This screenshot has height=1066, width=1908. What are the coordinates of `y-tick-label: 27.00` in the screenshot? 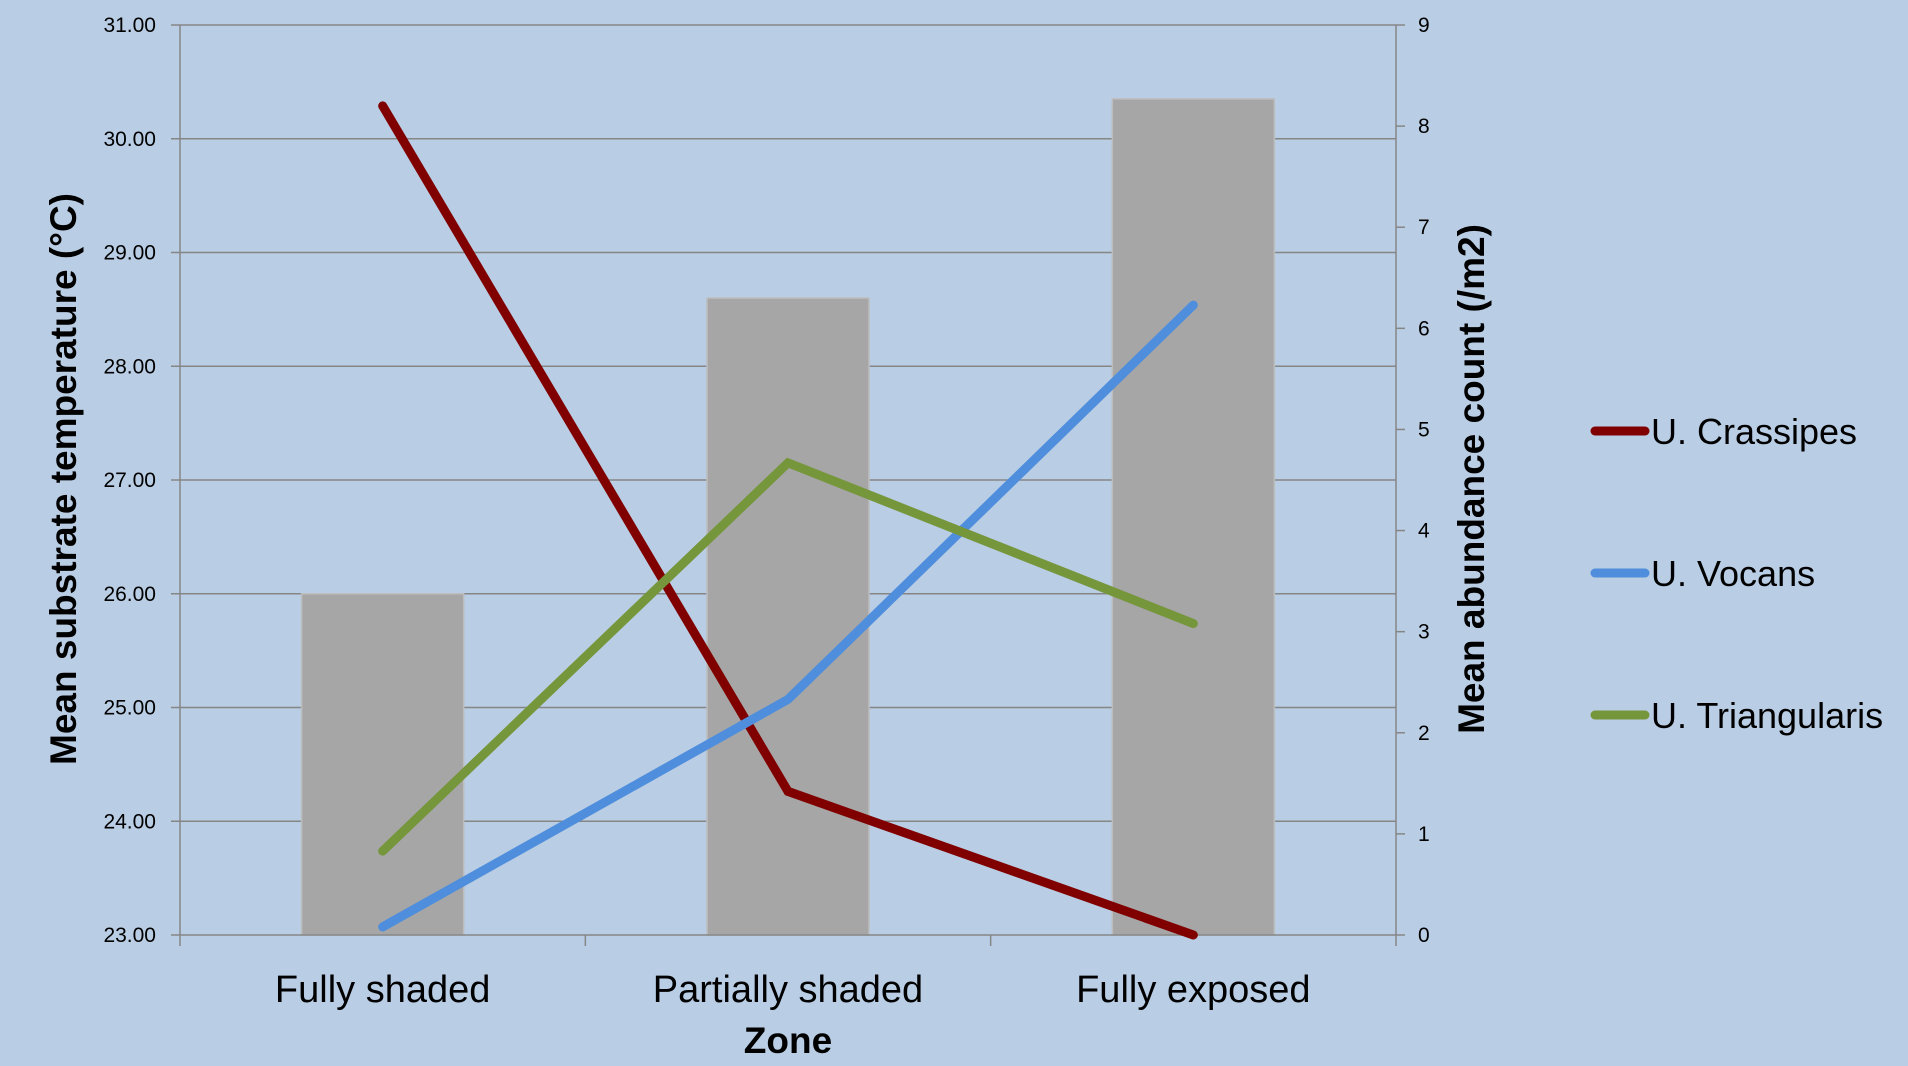 It's located at (129, 480).